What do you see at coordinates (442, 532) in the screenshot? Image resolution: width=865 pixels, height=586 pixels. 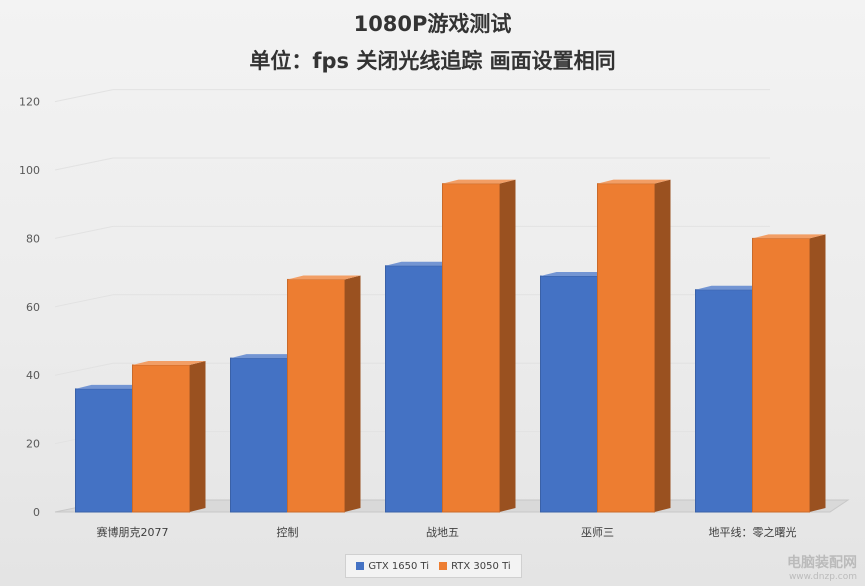 I see `x-category-label: 战地五` at bounding box center [442, 532].